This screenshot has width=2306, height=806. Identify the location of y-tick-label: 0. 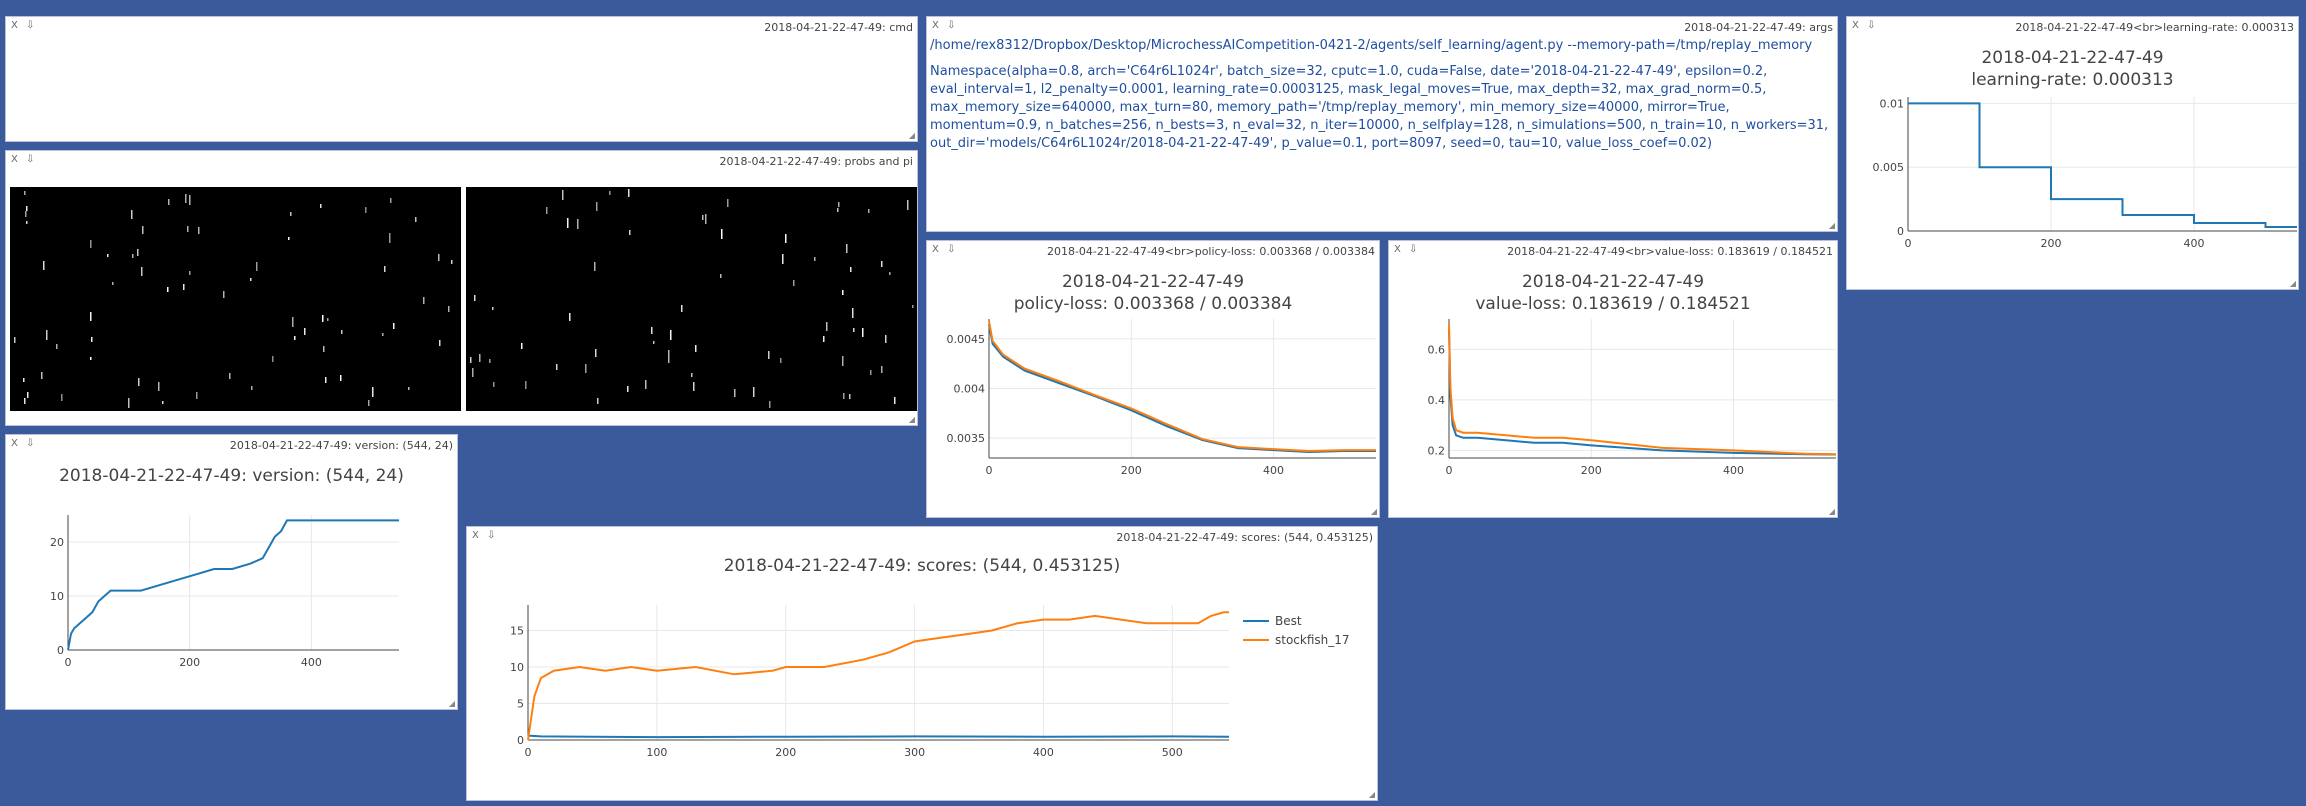
(1900, 231).